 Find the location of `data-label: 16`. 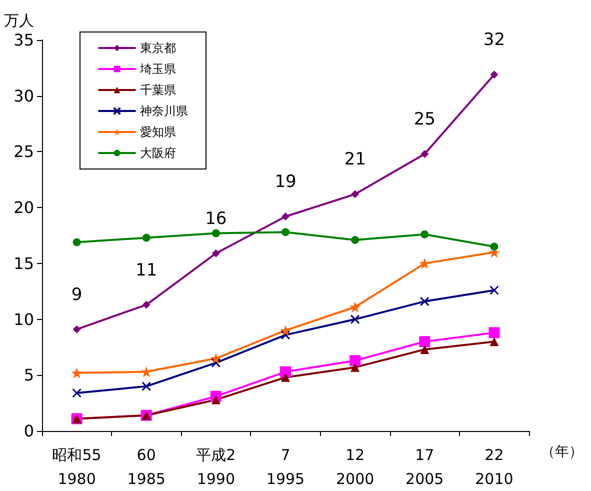

data-label: 16 is located at coordinates (216, 218).